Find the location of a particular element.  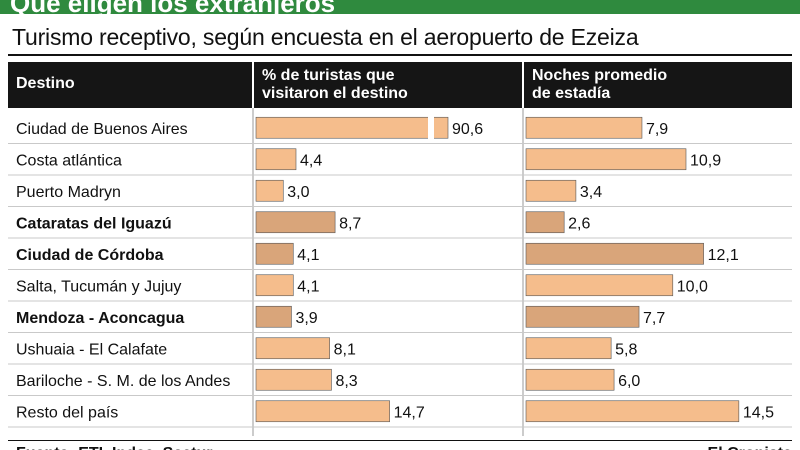

headline: Qué eligen los extranjeros is located at coordinates (173, 9).